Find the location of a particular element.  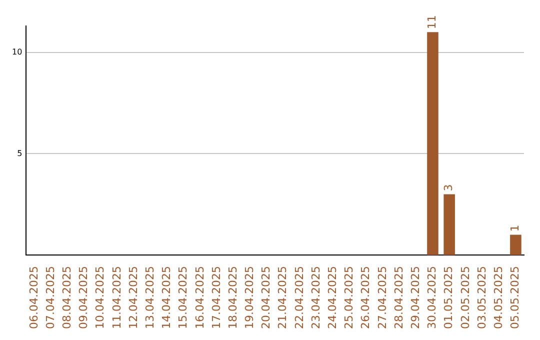

x-tick-label: 17.04.2025 is located at coordinates (216, 298).